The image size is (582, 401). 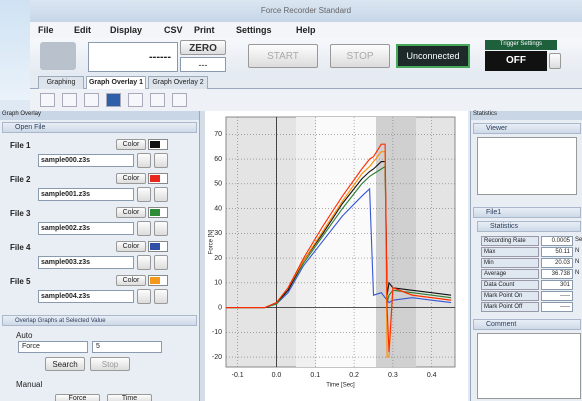 I want to click on file-box: sample001.z3s, so click(x=86, y=194).